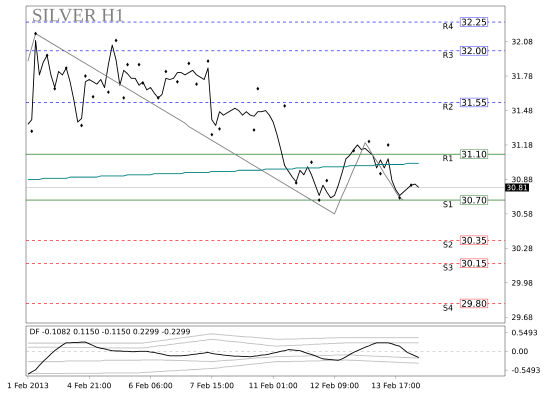 This screenshot has height=400, width=550. I want to click on annotation: 30.35, so click(474, 240).